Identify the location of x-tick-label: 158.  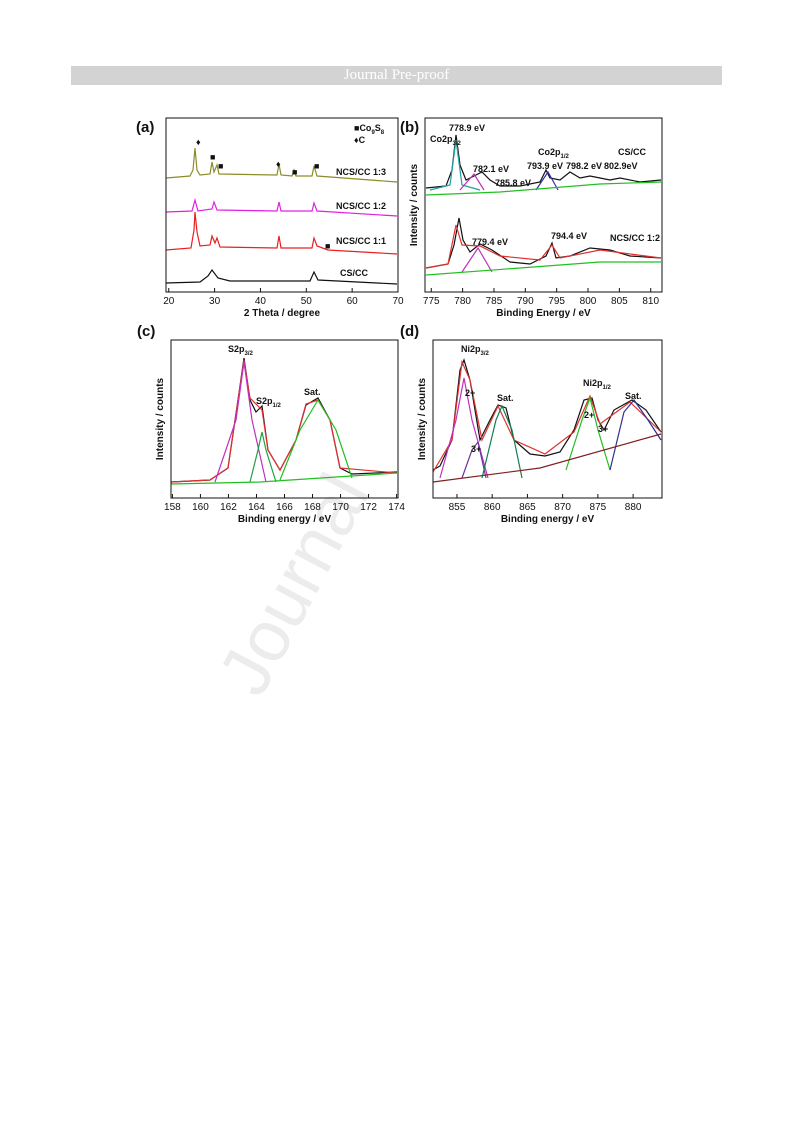
(172, 507).